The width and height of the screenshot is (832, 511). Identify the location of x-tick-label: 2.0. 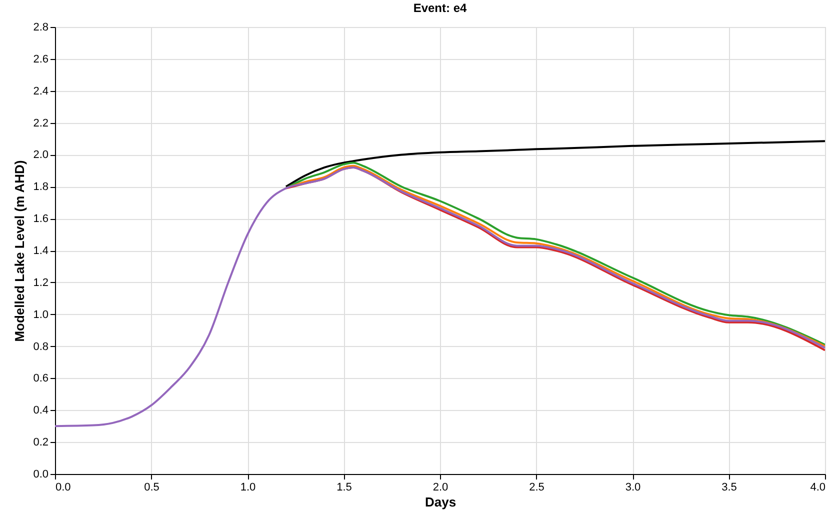
(440, 488).